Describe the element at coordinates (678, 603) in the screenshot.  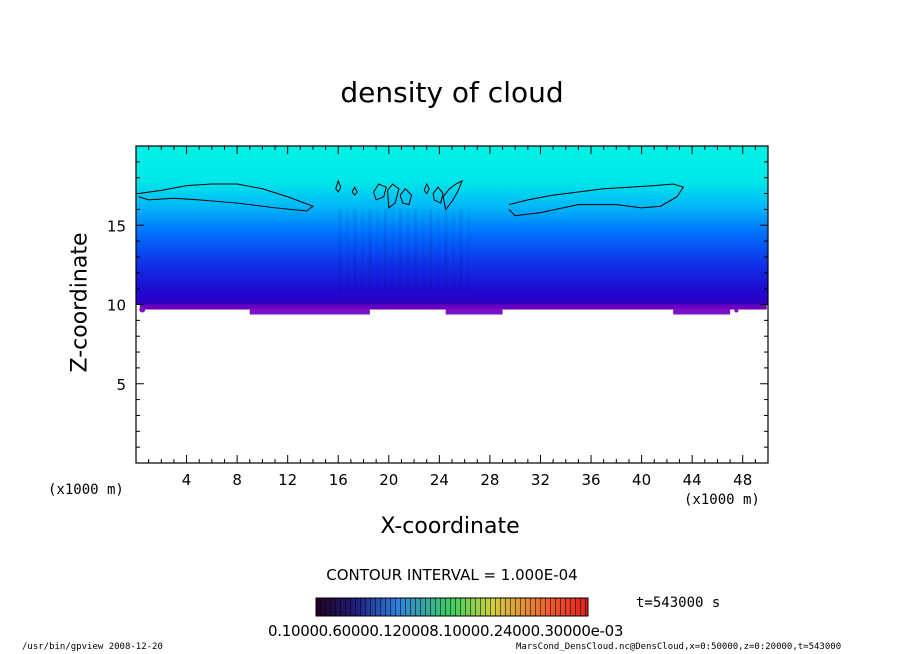
I see `time-label: t=543000 s` at that location.